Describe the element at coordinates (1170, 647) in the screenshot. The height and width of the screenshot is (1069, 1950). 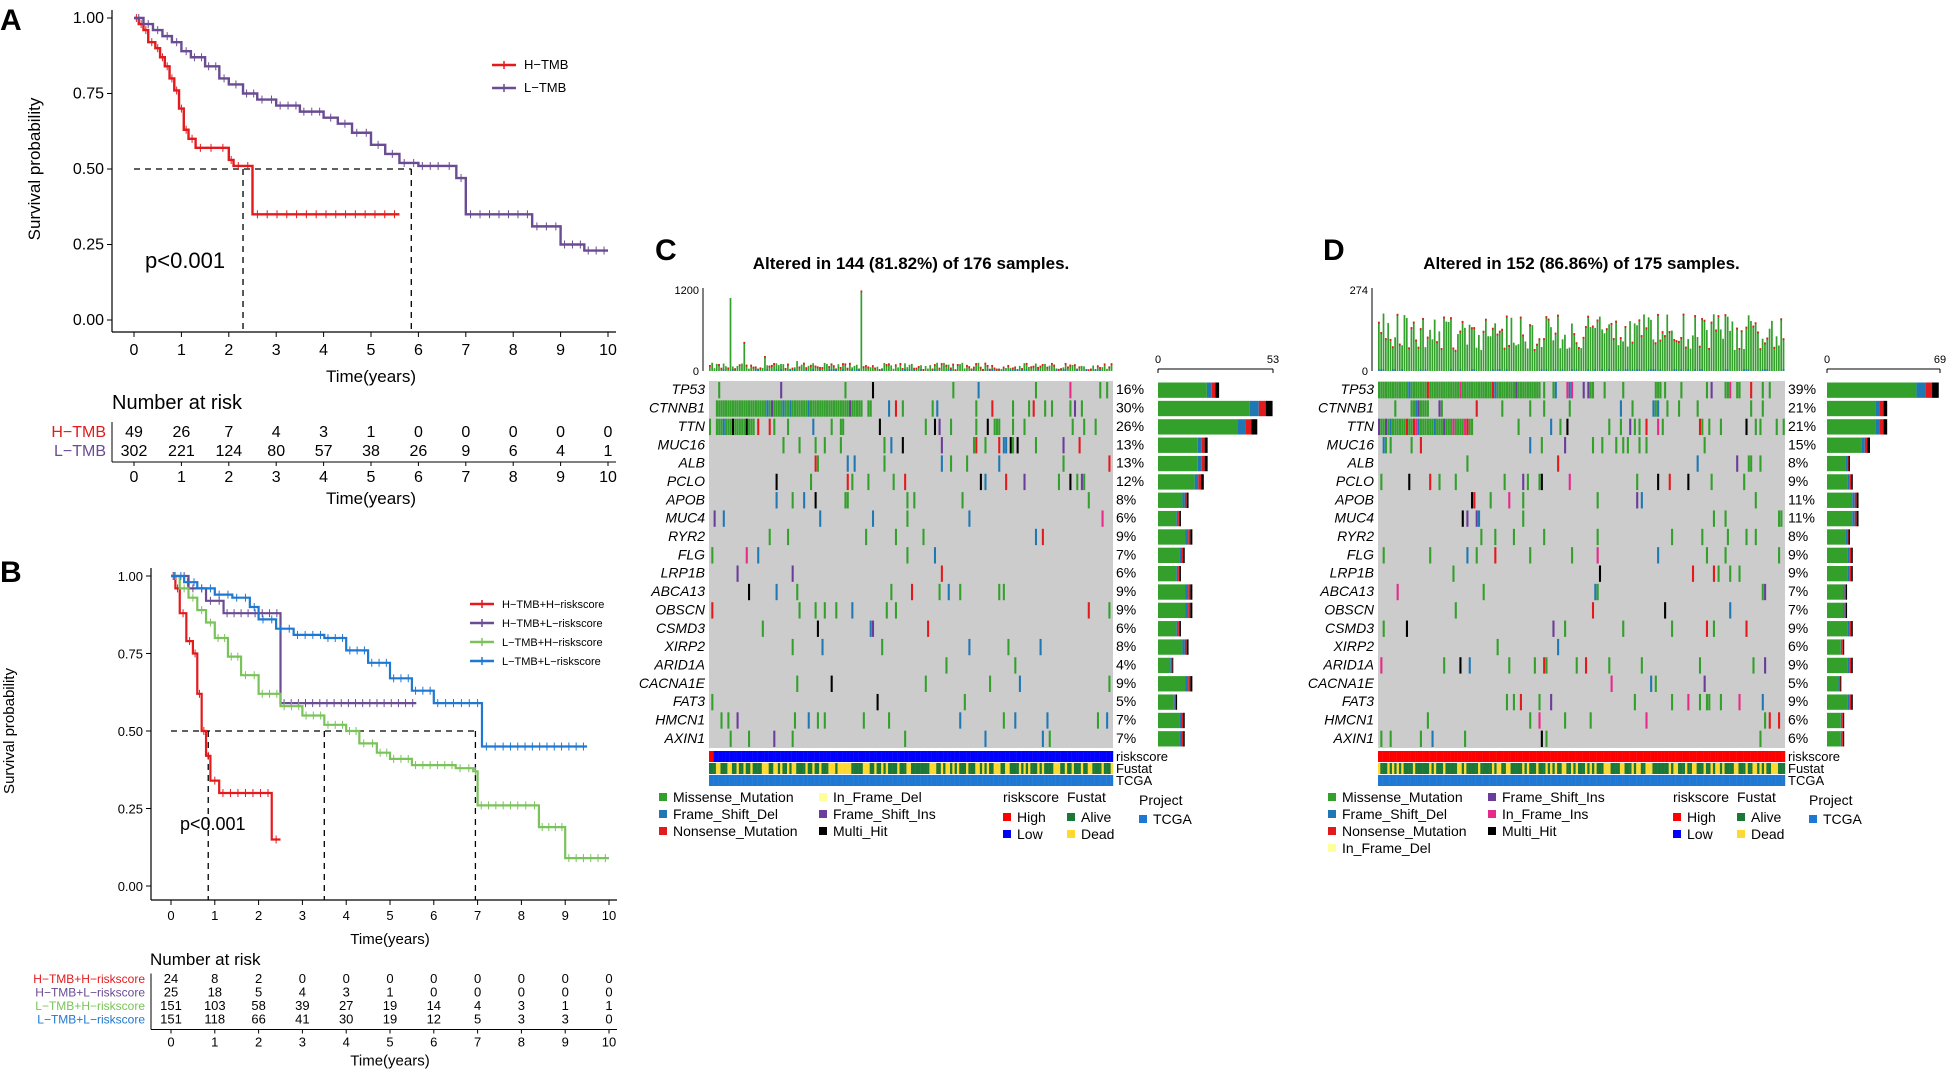
I see `freq-bar-missense` at that location.